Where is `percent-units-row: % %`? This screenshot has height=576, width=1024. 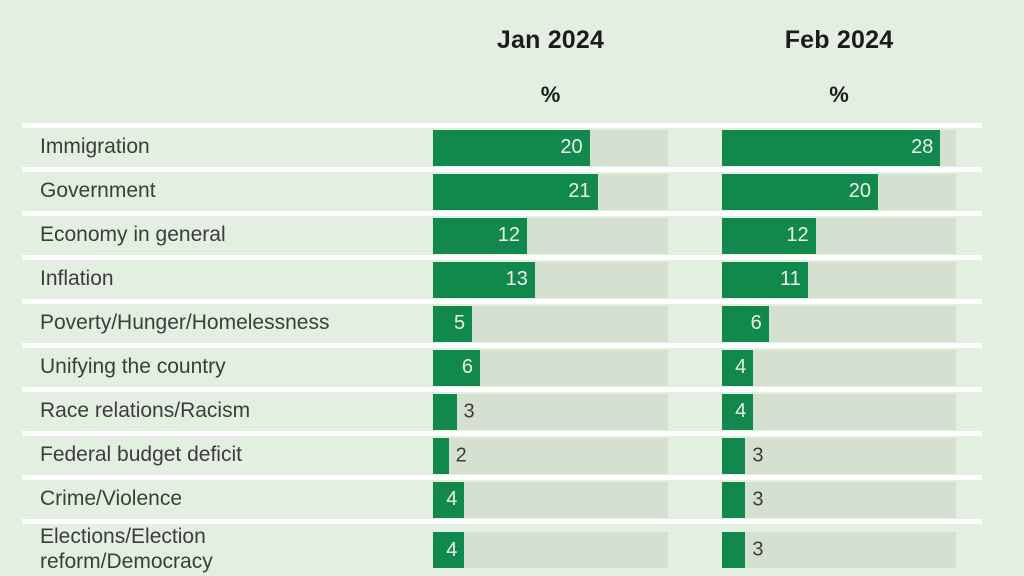 percent-units-row: % % is located at coordinates (502, 95).